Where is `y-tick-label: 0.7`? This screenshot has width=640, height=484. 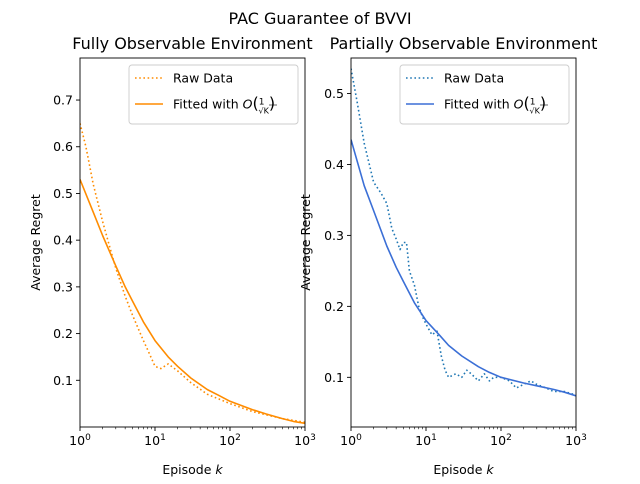 y-tick-label: 0.7 is located at coordinates (63, 100).